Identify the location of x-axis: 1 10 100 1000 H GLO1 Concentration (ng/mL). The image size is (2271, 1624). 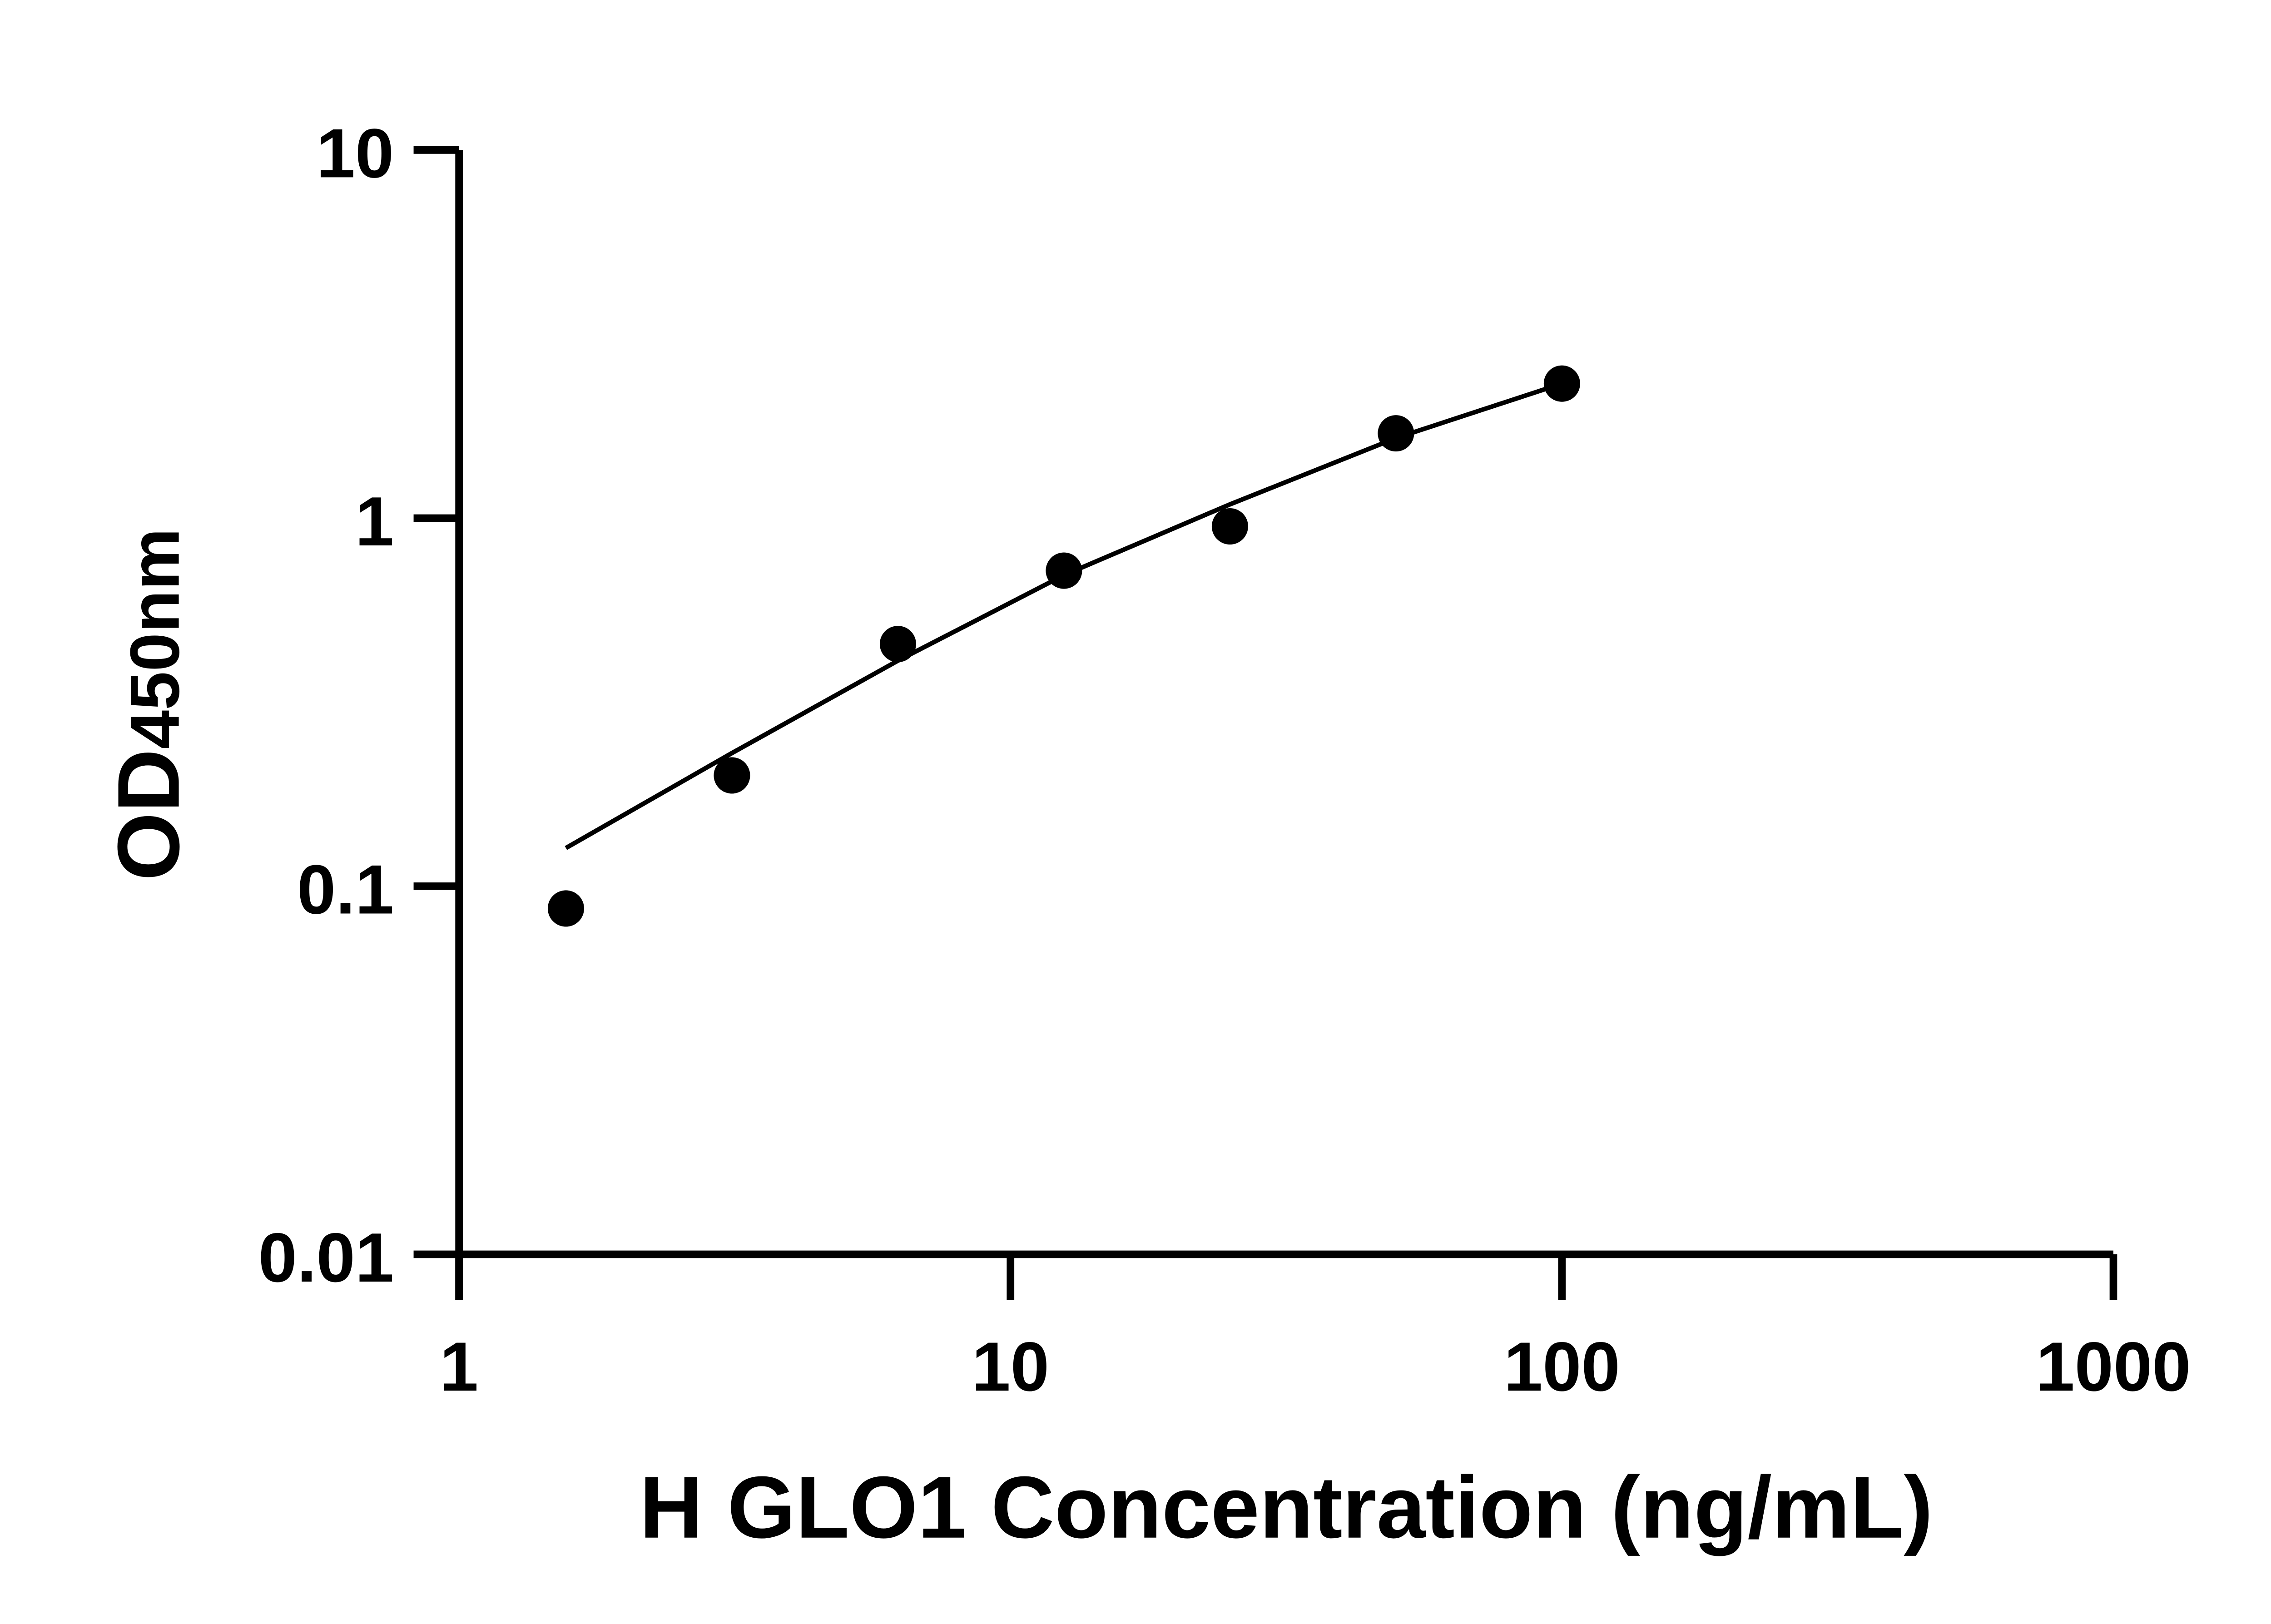
(1315, 1403).